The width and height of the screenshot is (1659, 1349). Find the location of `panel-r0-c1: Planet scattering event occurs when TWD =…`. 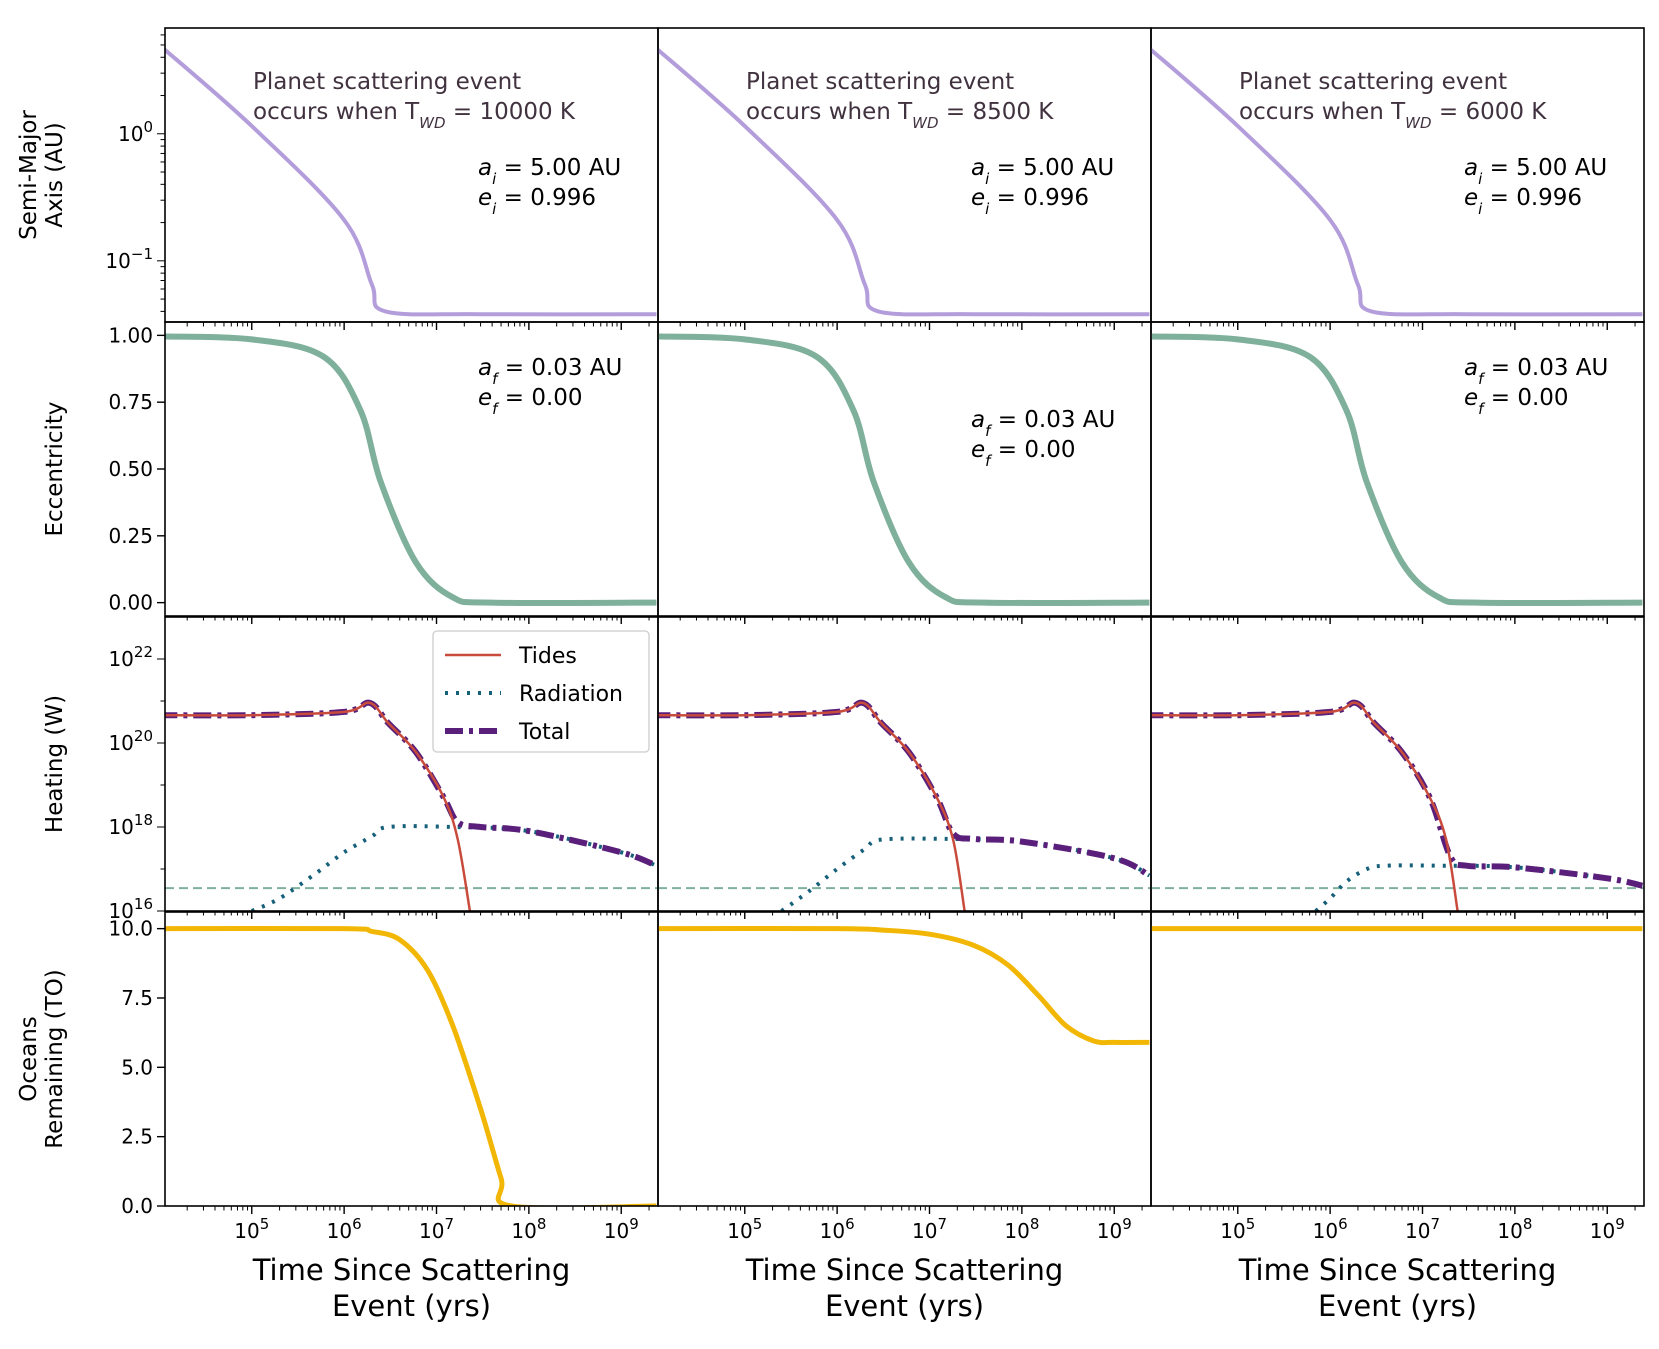

panel-r0-c1: Planet scattering event occurs when TWD =… is located at coordinates (904, 178).